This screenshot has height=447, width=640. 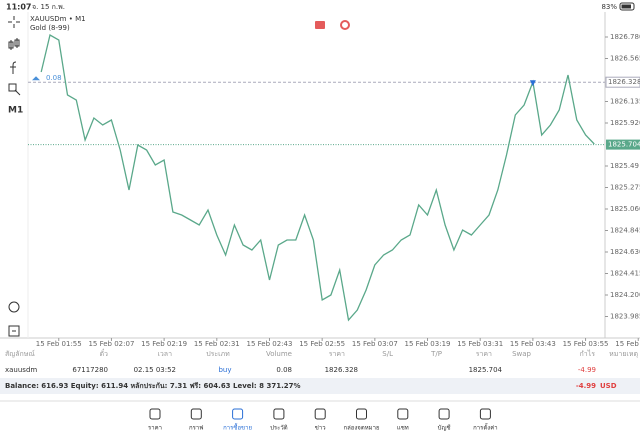 I want to click on y-tick-label: 1824.845, so click(x=625, y=231).